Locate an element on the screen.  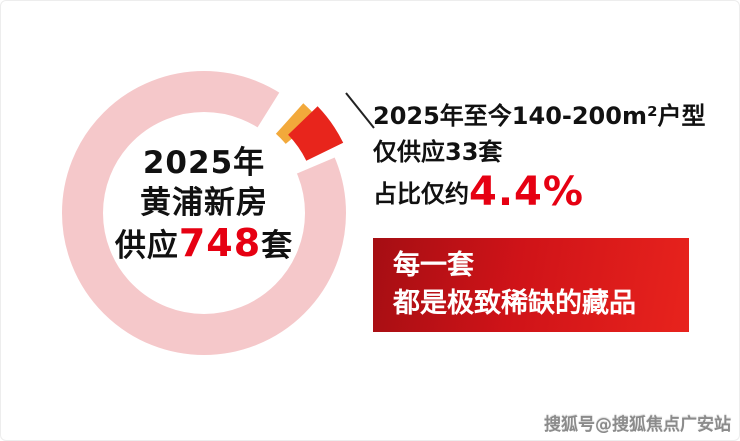
highlight-slice-red is located at coordinates (316, 133).